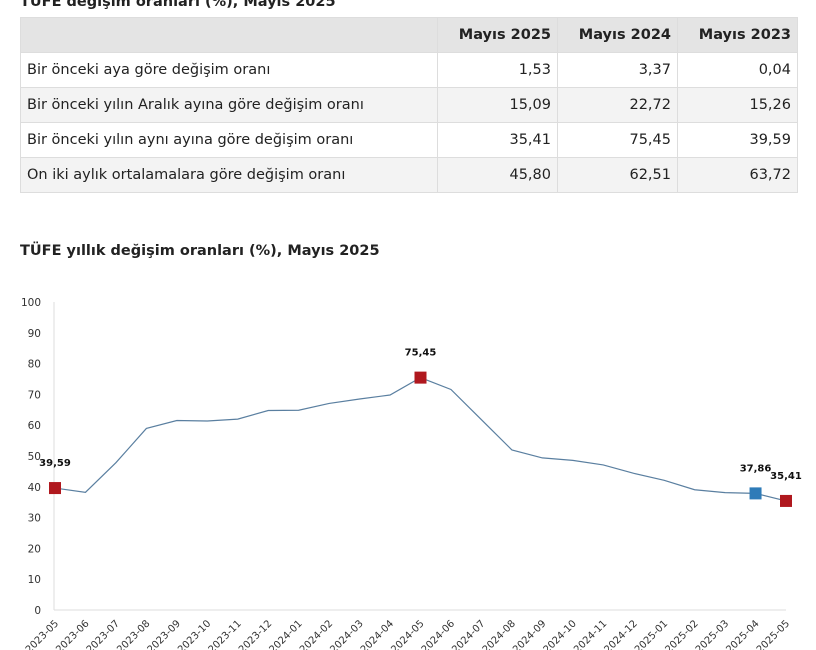 The height and width of the screenshot is (650, 816). What do you see at coordinates (737, 140) in the screenshot?
I see `cell: 39,59` at bounding box center [737, 140].